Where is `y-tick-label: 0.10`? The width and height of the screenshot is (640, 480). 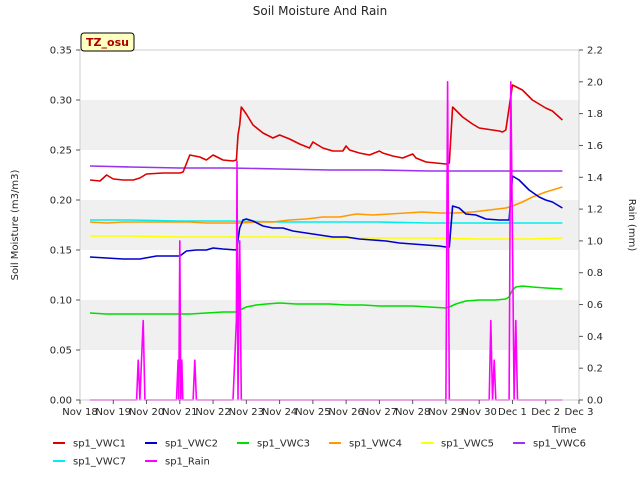
y-tick-label: 0.10 is located at coordinates (61, 301).